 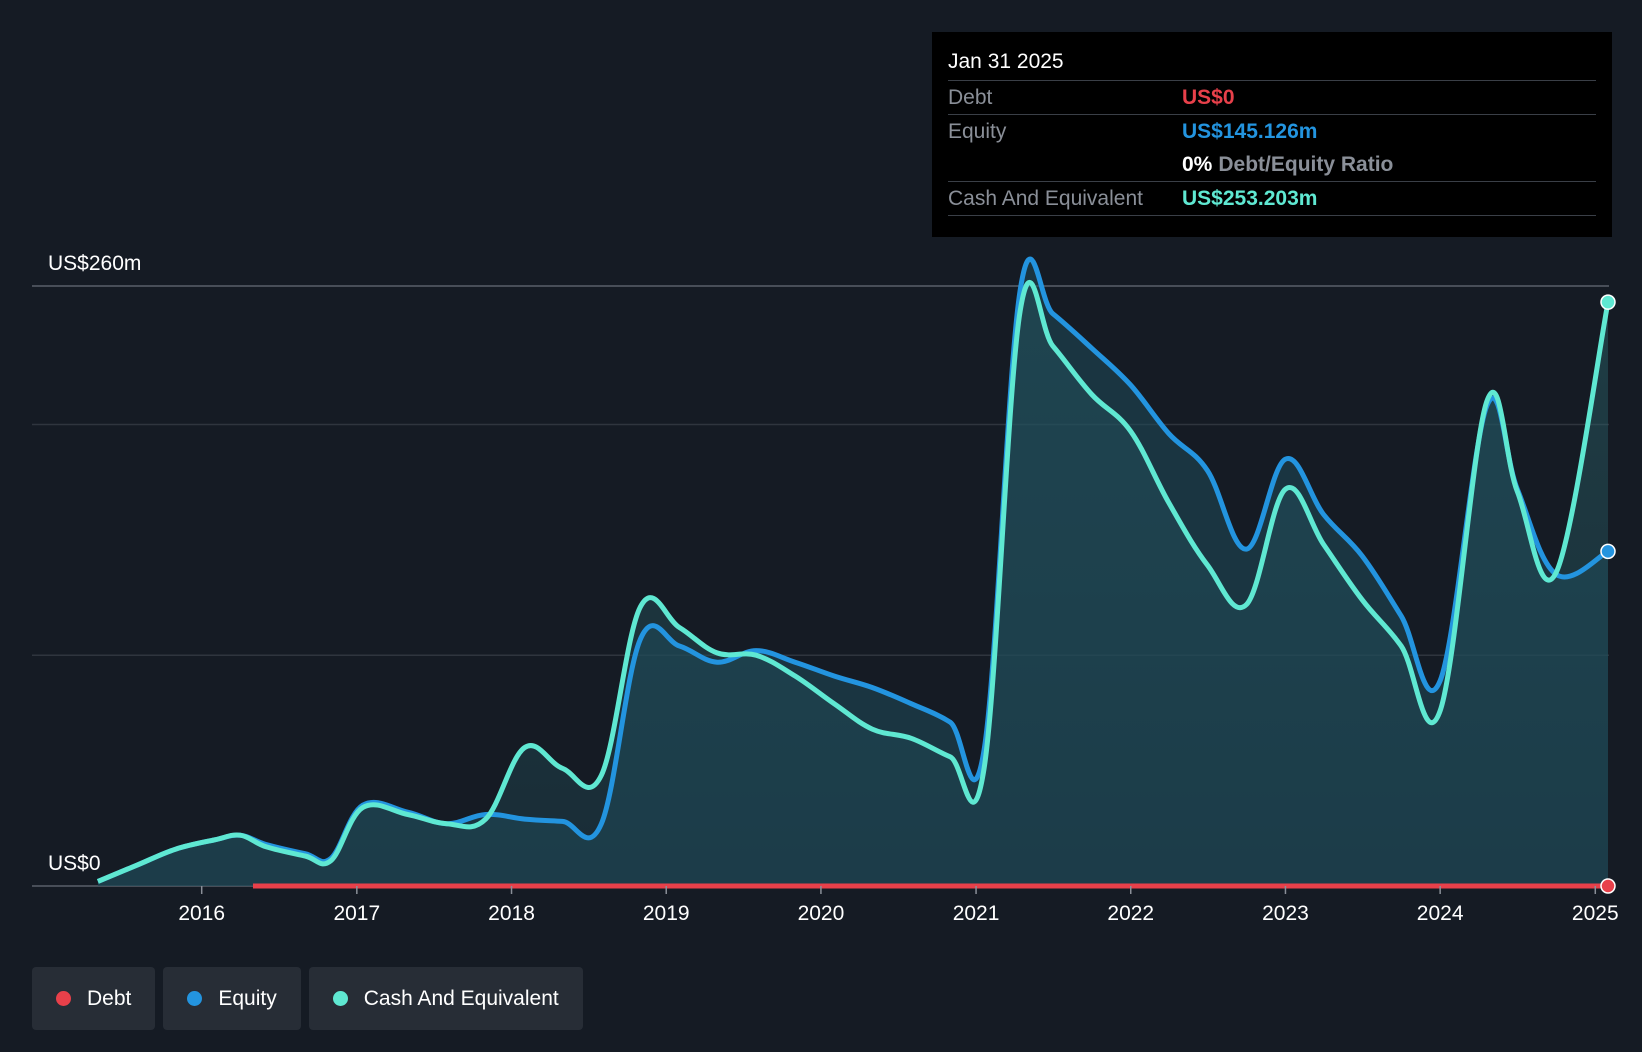 I want to click on tooltip-ratio-value: 0%, so click(x=1197, y=164).